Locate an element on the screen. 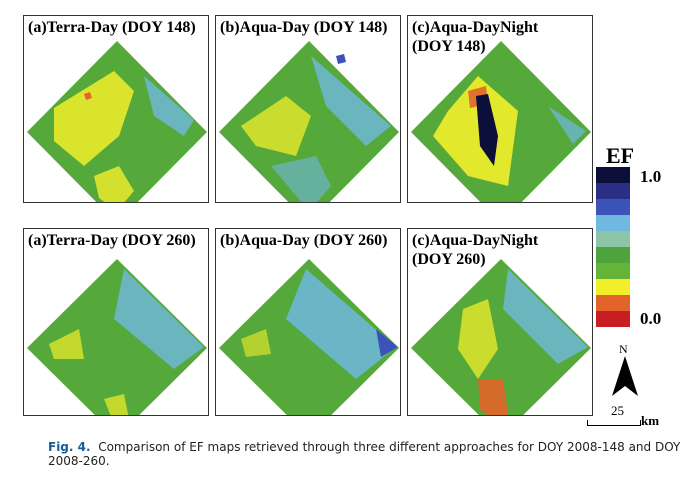  legend-min-label: 0.0 is located at coordinates (651, 318).